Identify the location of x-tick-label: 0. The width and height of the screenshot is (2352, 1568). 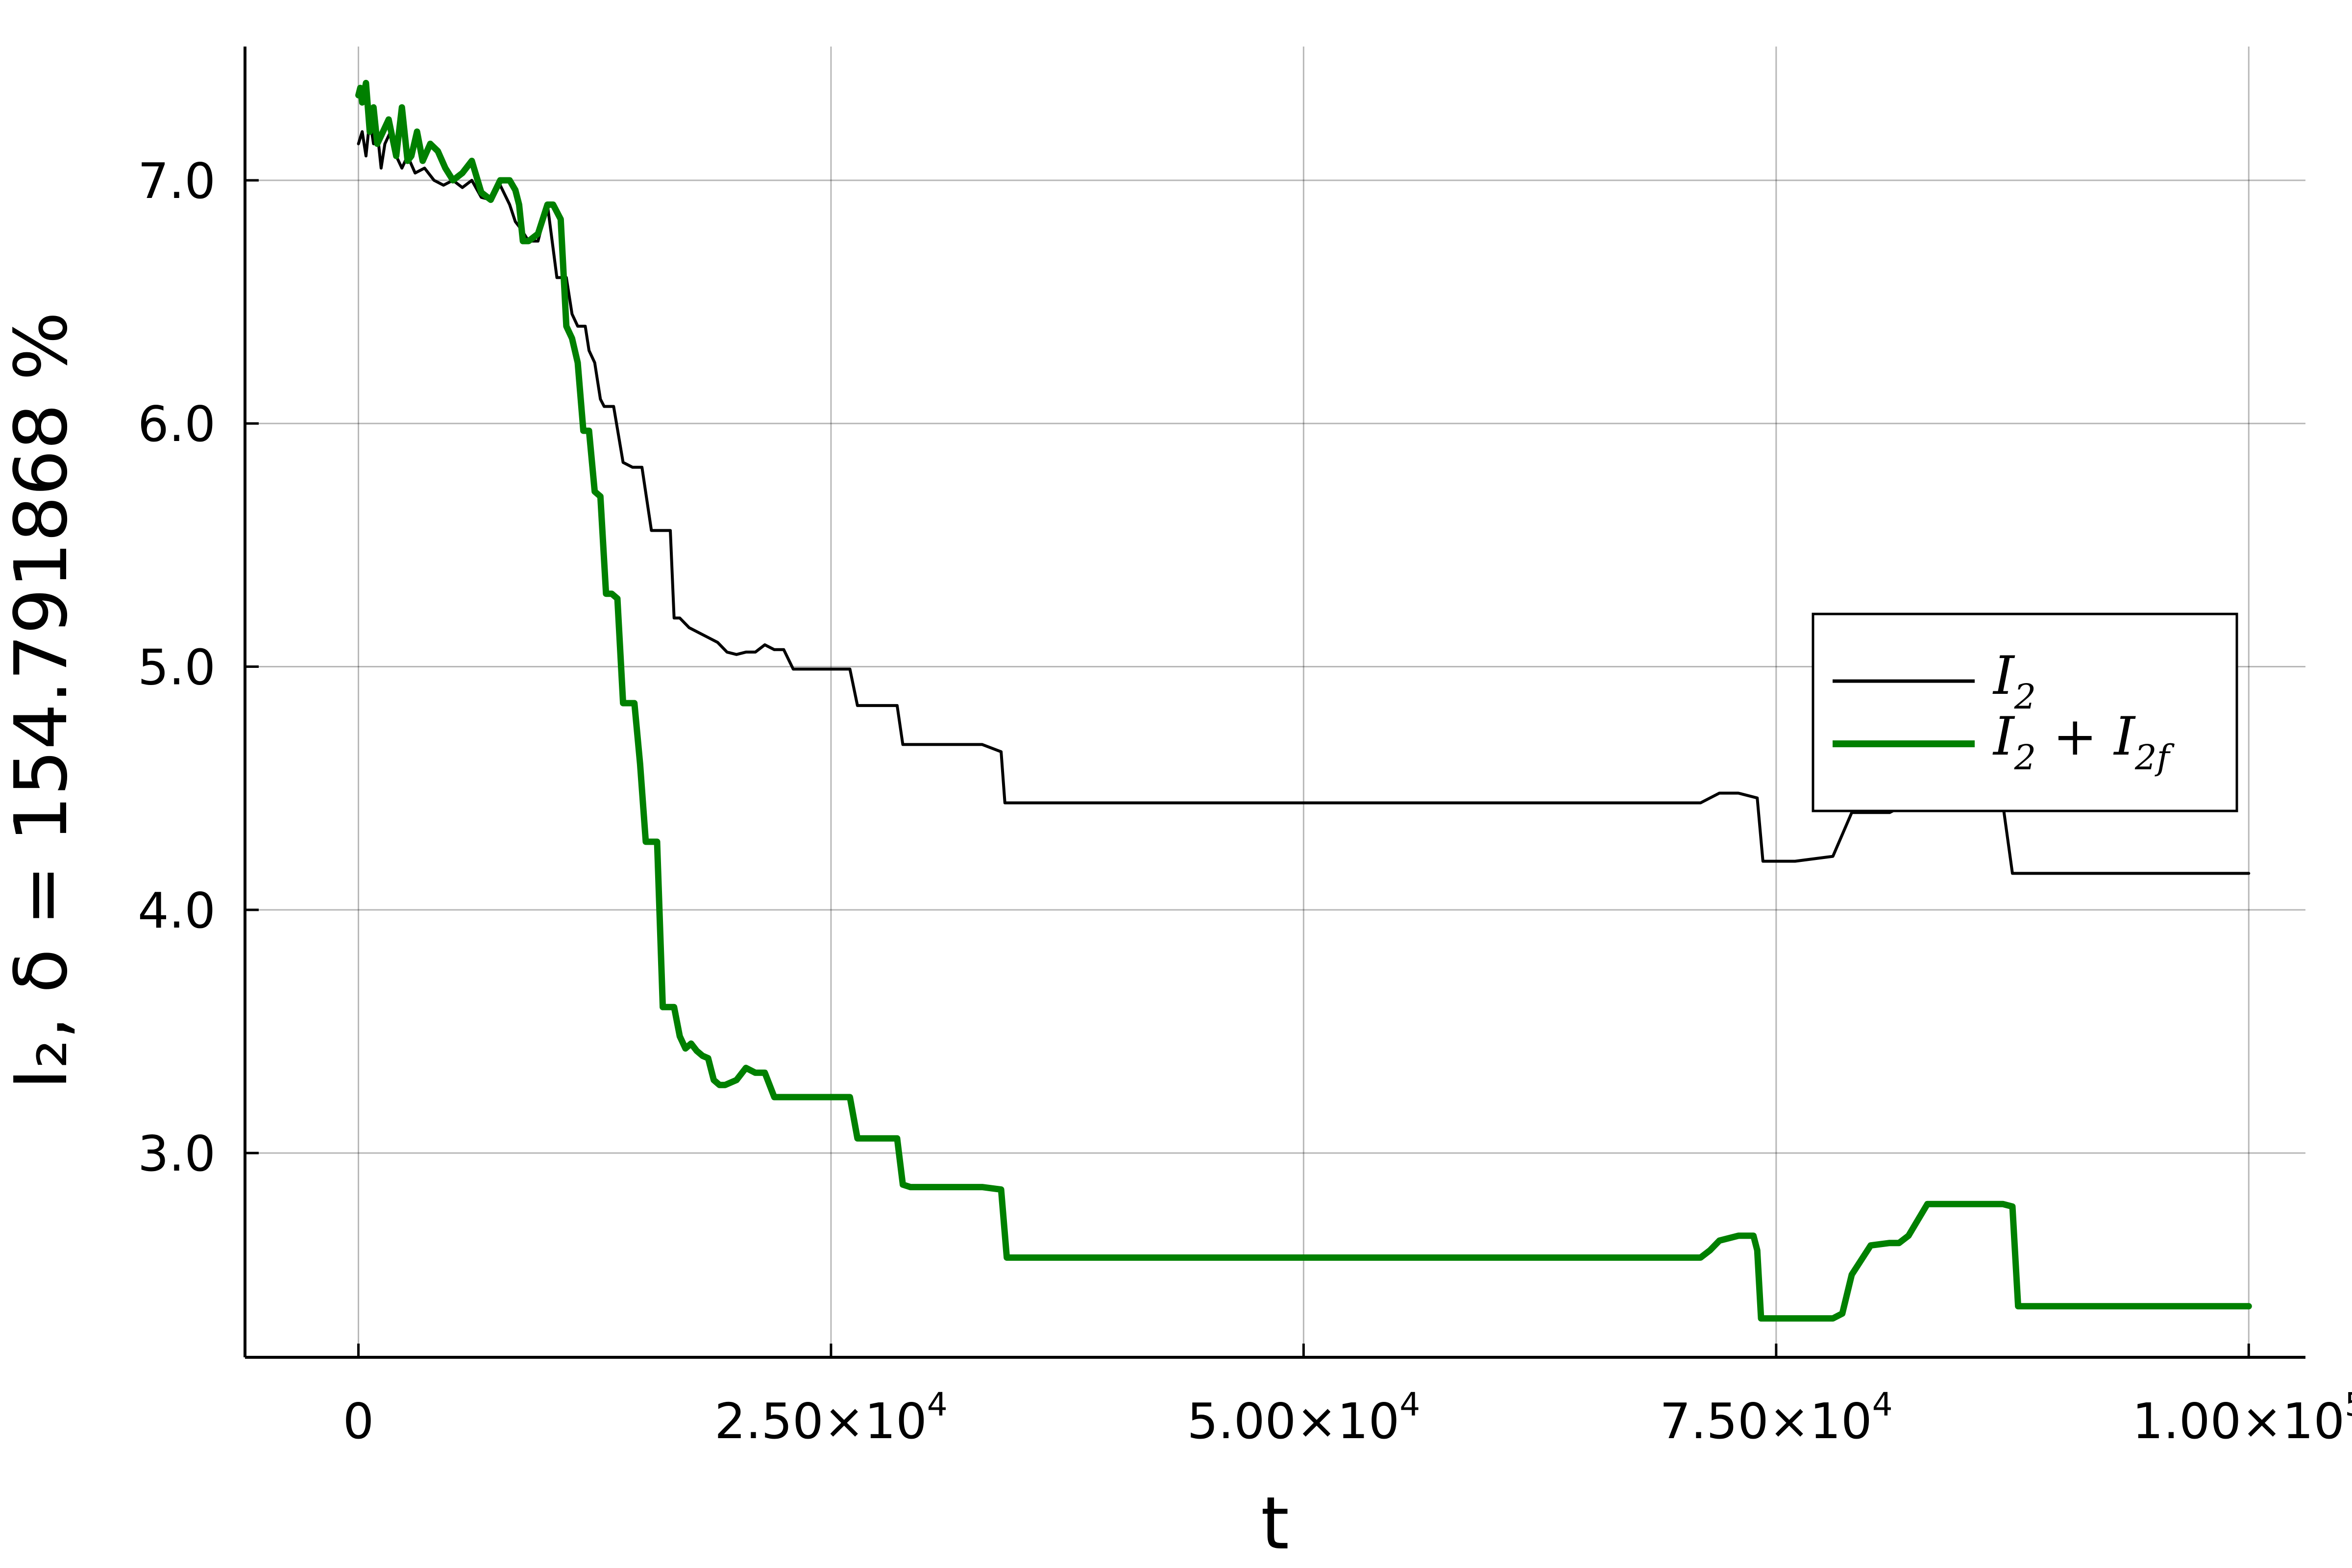
(358, 1421).